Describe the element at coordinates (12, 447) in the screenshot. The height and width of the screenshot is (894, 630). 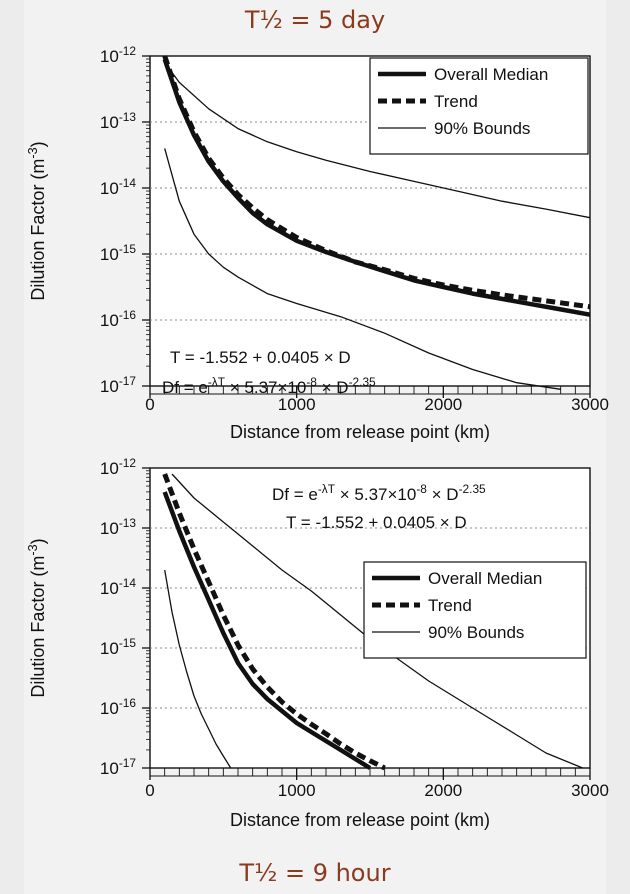
I see `left-margin` at that location.